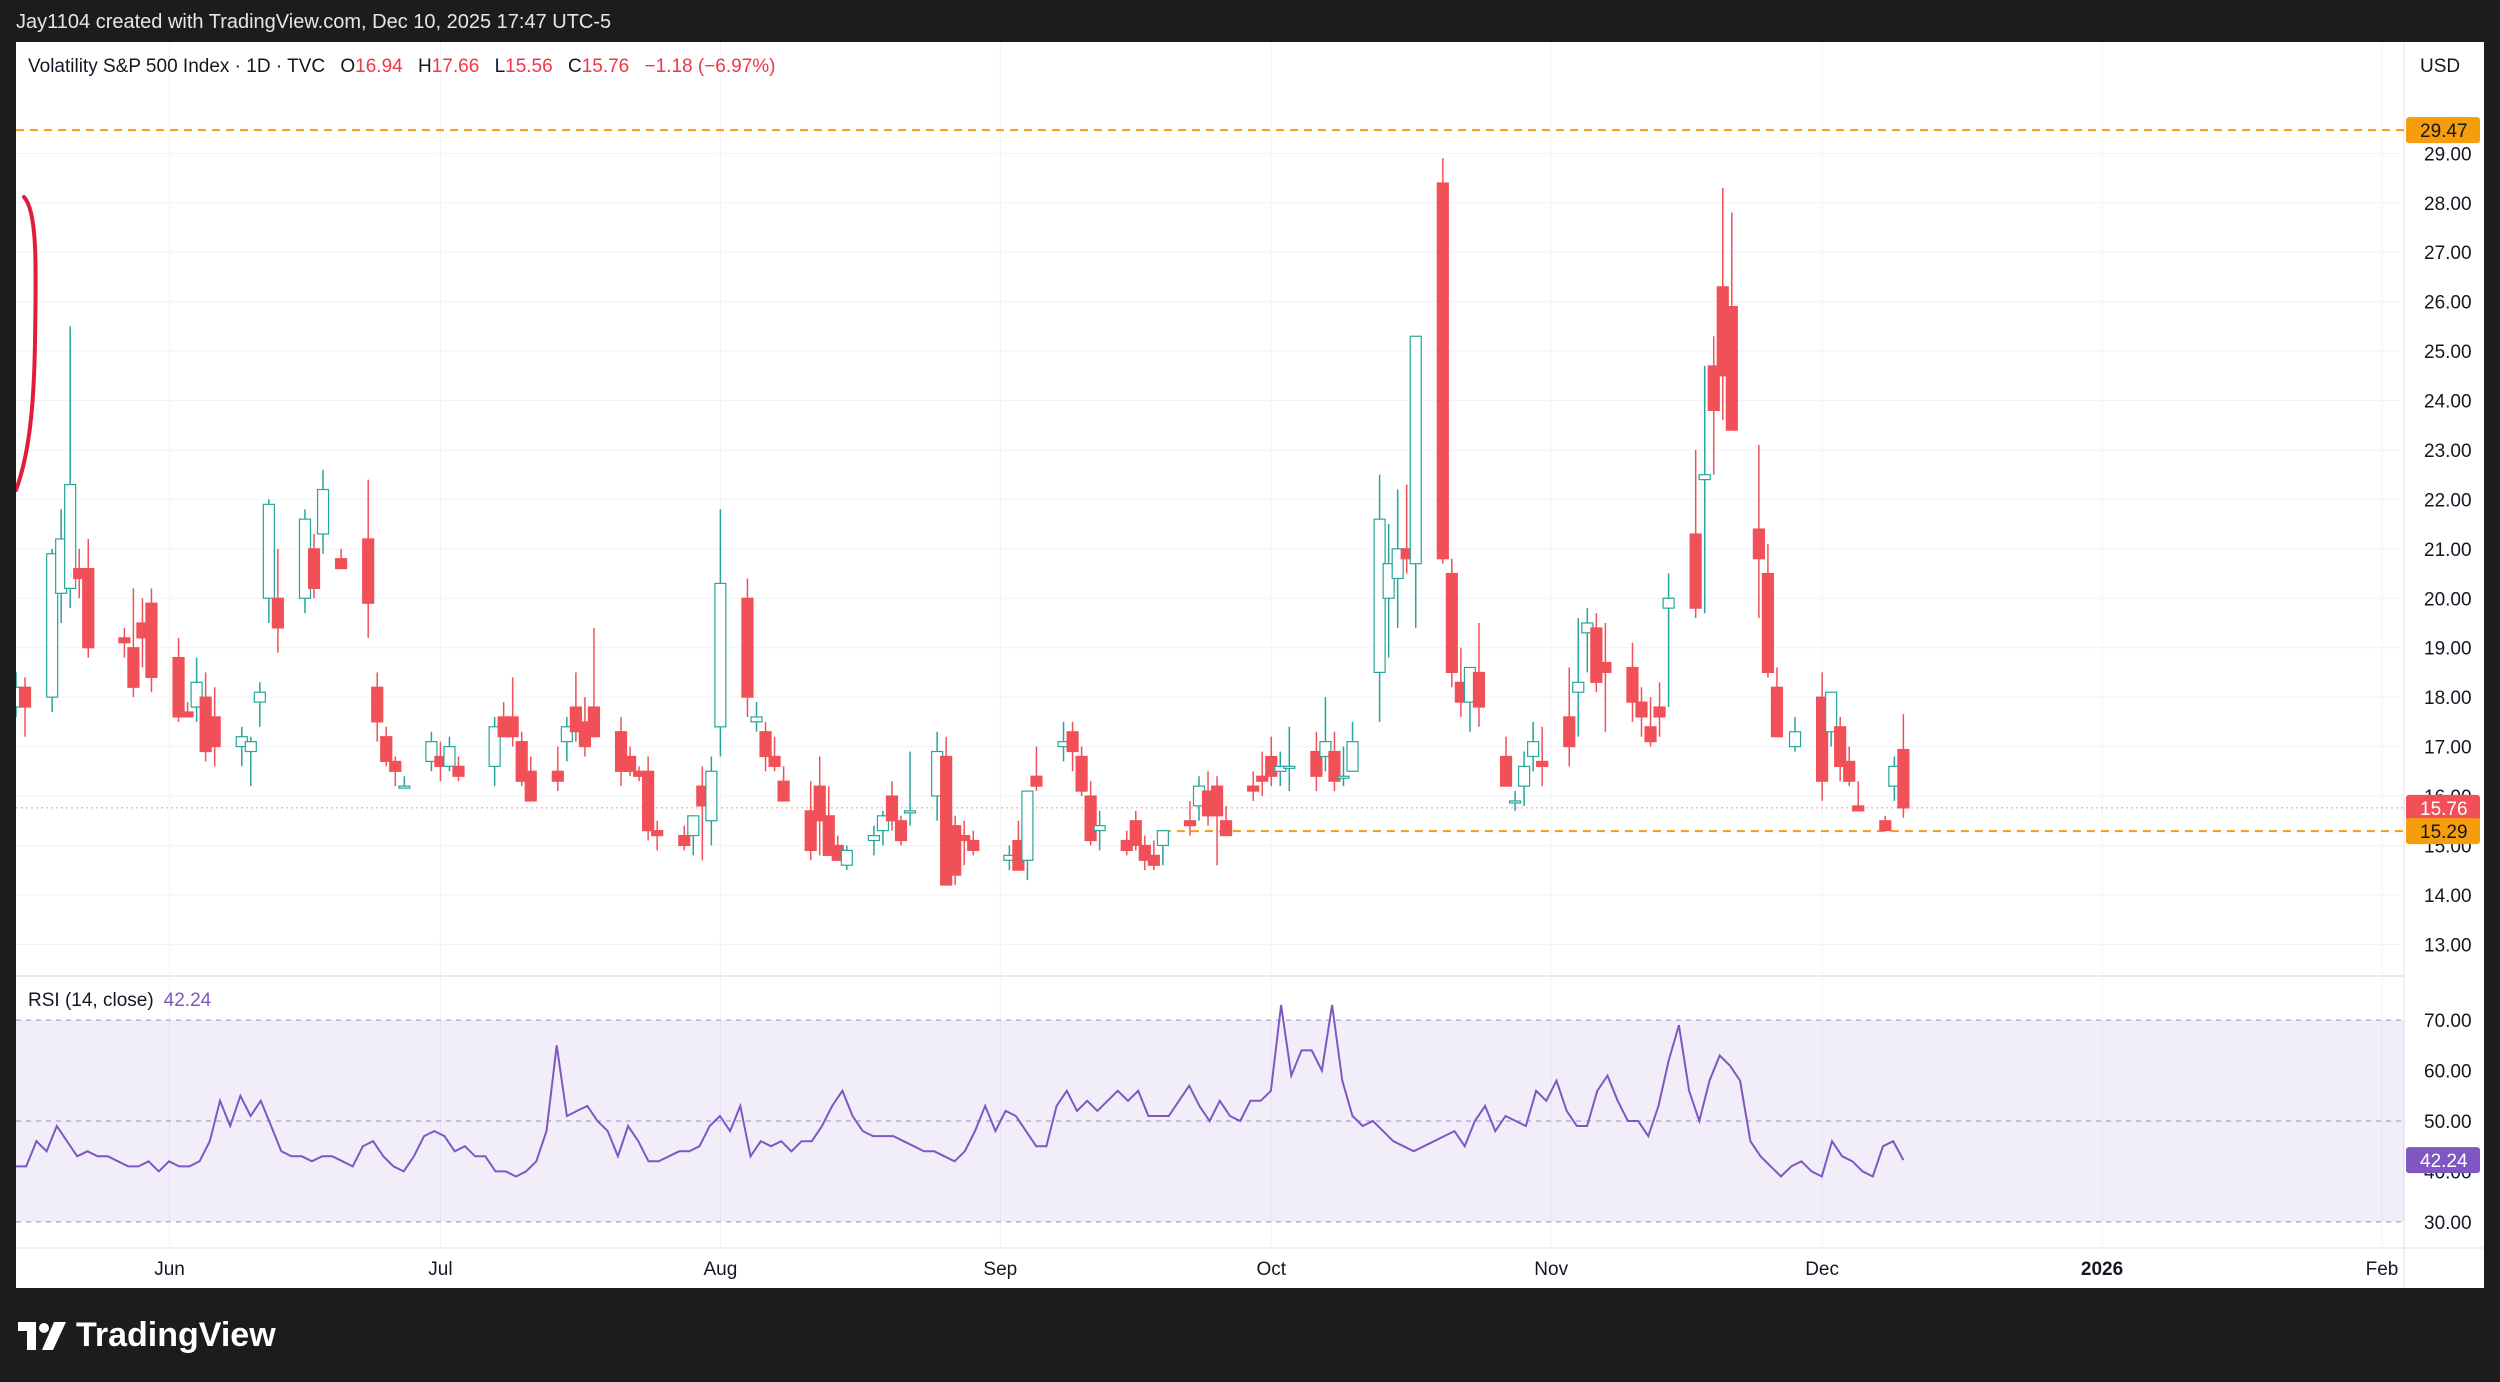 This screenshot has height=1382, width=2500. Describe the element at coordinates (348, 66) in the screenshot. I see `ohlc-open-label: O` at that location.